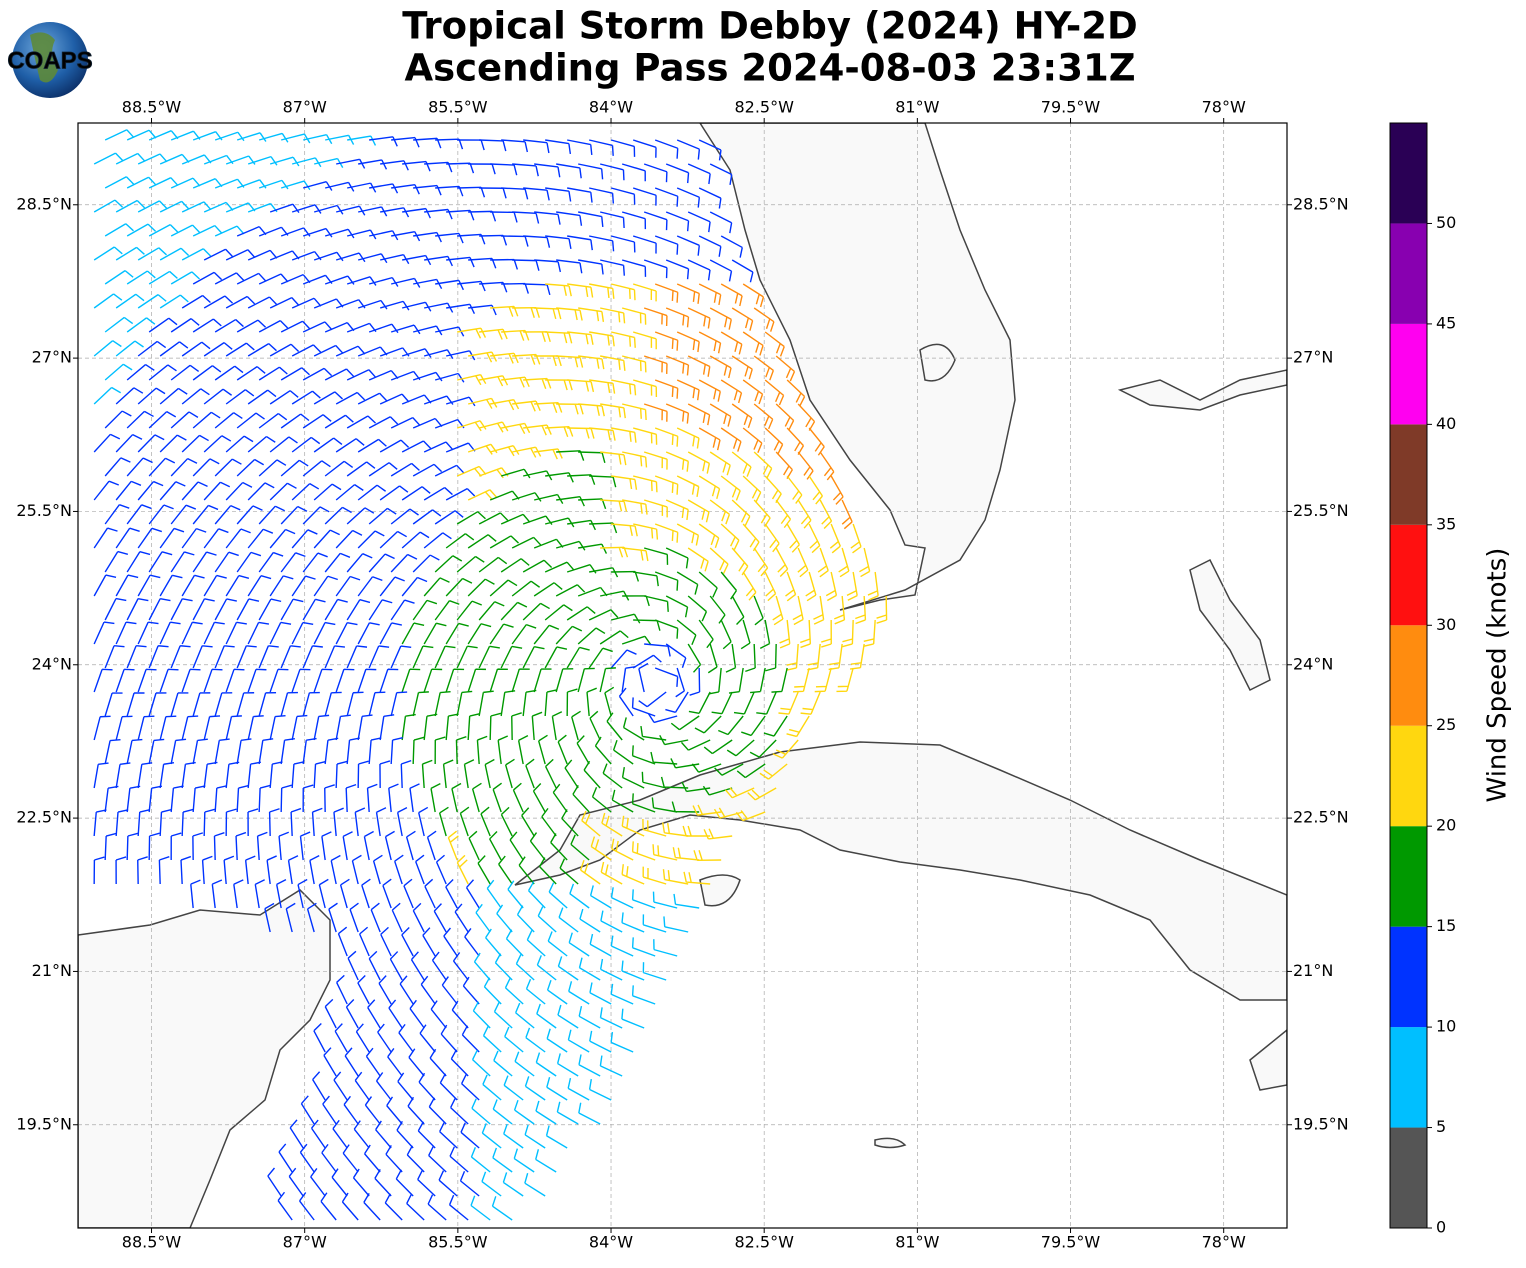 Image resolution: width=1526 pixels, height=1268 pixels. Describe the element at coordinates (1441, 1126) in the screenshot. I see `colorbar-tick-label: 5` at that location.